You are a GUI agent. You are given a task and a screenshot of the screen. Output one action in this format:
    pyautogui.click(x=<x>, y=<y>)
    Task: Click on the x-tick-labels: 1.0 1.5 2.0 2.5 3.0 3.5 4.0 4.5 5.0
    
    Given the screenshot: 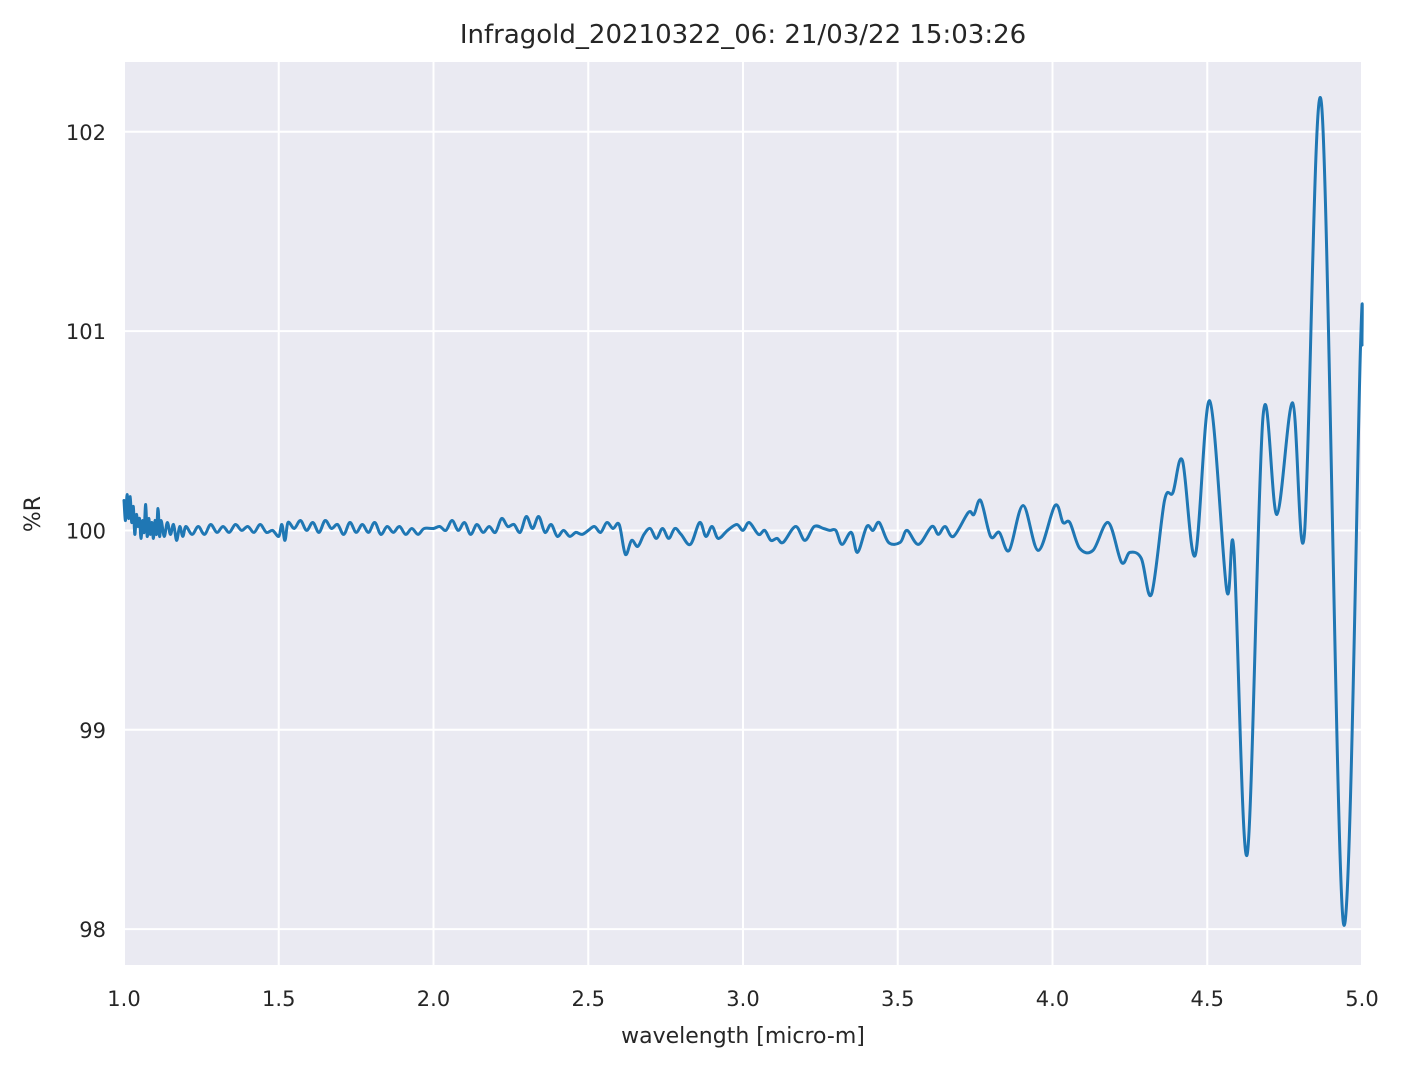 What is the action you would take?
    pyautogui.click(x=742, y=999)
    